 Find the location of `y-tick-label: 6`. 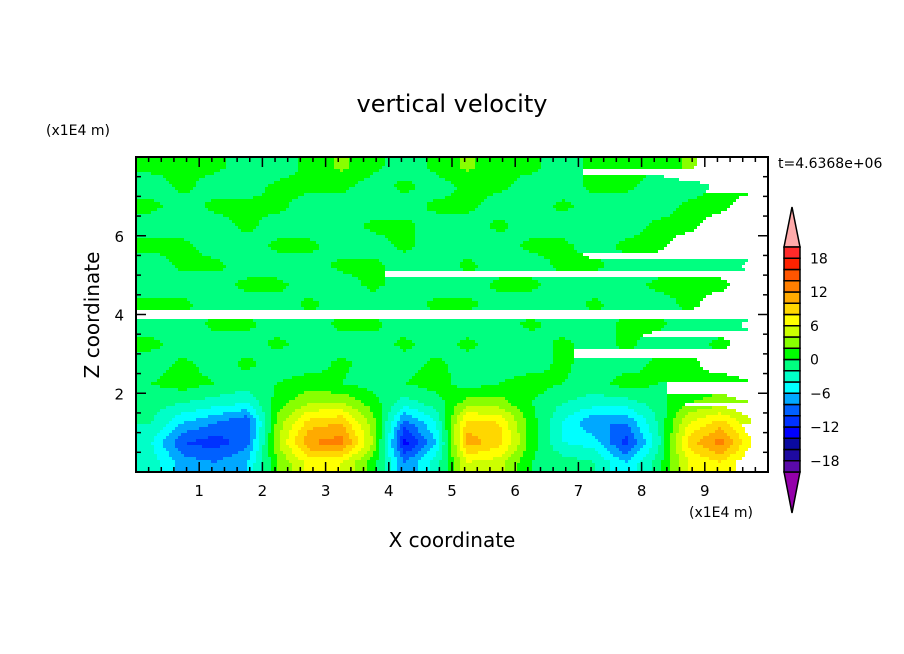

y-tick-label: 6 is located at coordinates (119, 237).